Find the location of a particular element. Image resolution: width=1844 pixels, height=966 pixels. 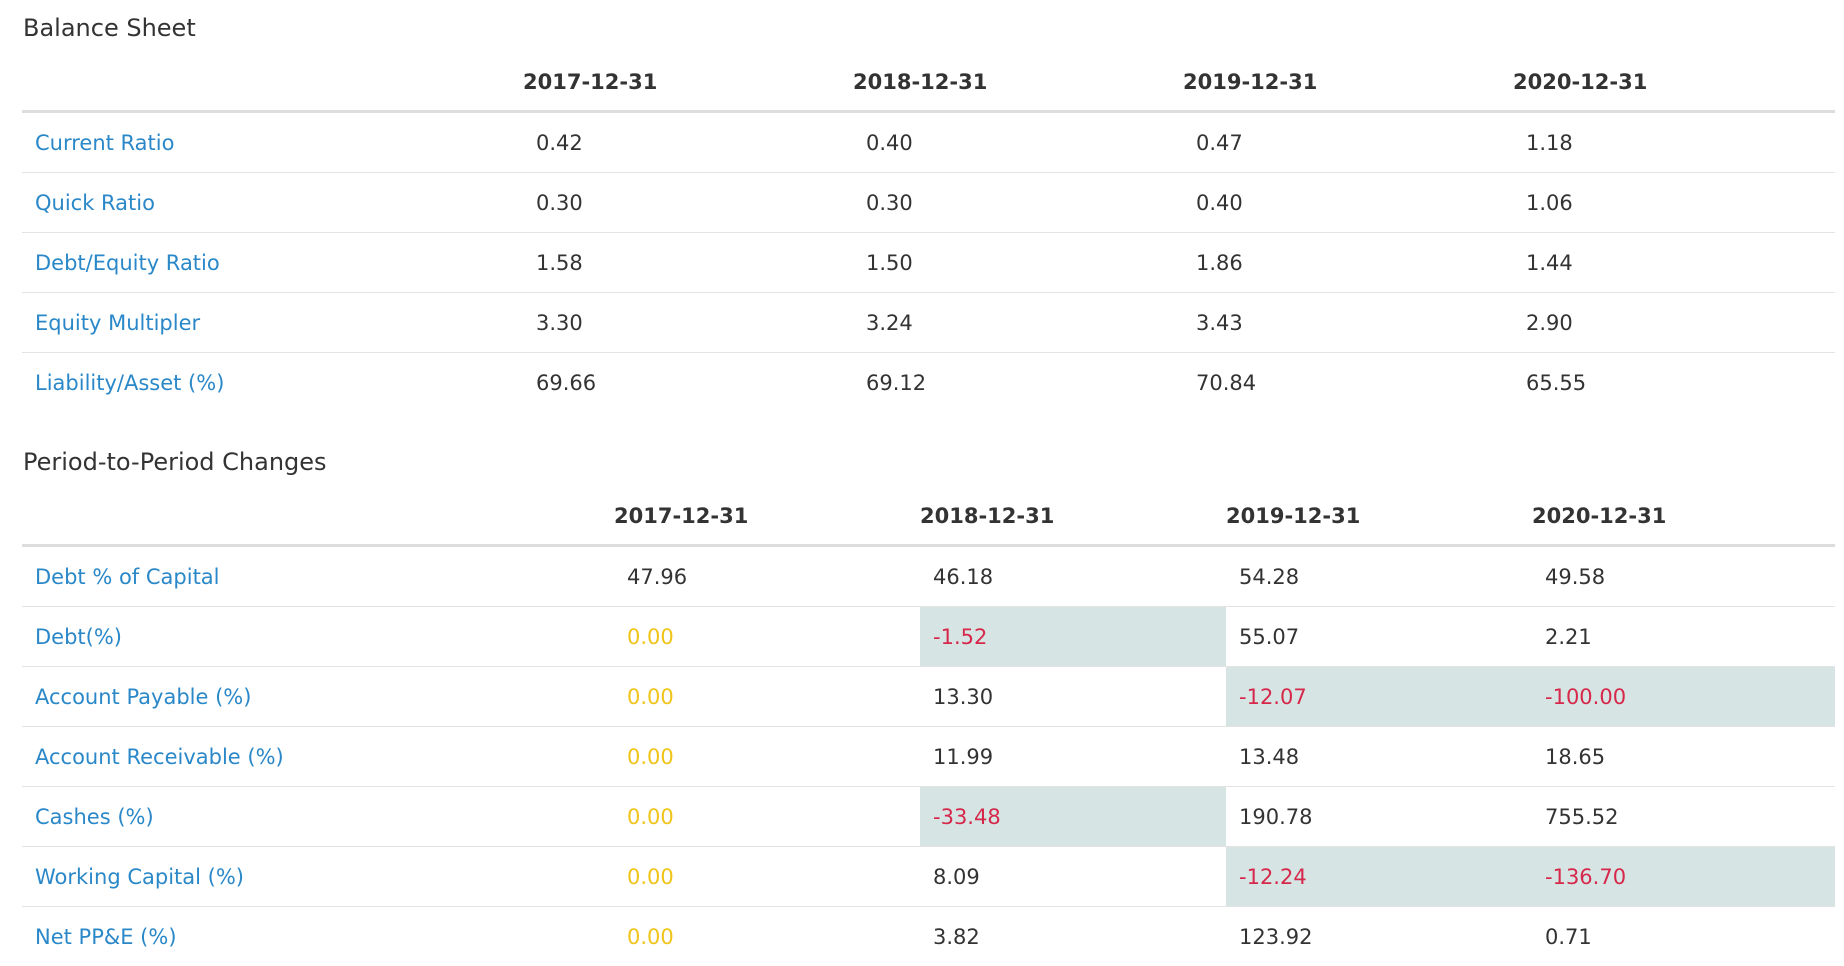

metric-link-debt-of-capital: Debt % of Capital is located at coordinates (127, 577).